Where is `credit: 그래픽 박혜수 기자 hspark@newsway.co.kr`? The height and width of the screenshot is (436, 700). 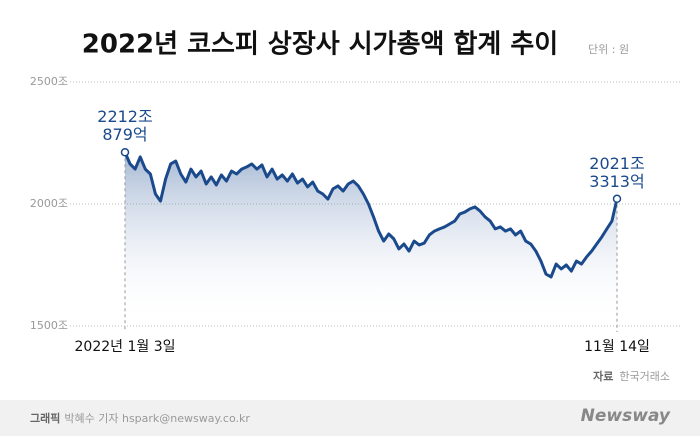
credit: 그래픽 박혜수 기자 hspark@newsway.co.kr is located at coordinates (140, 418).